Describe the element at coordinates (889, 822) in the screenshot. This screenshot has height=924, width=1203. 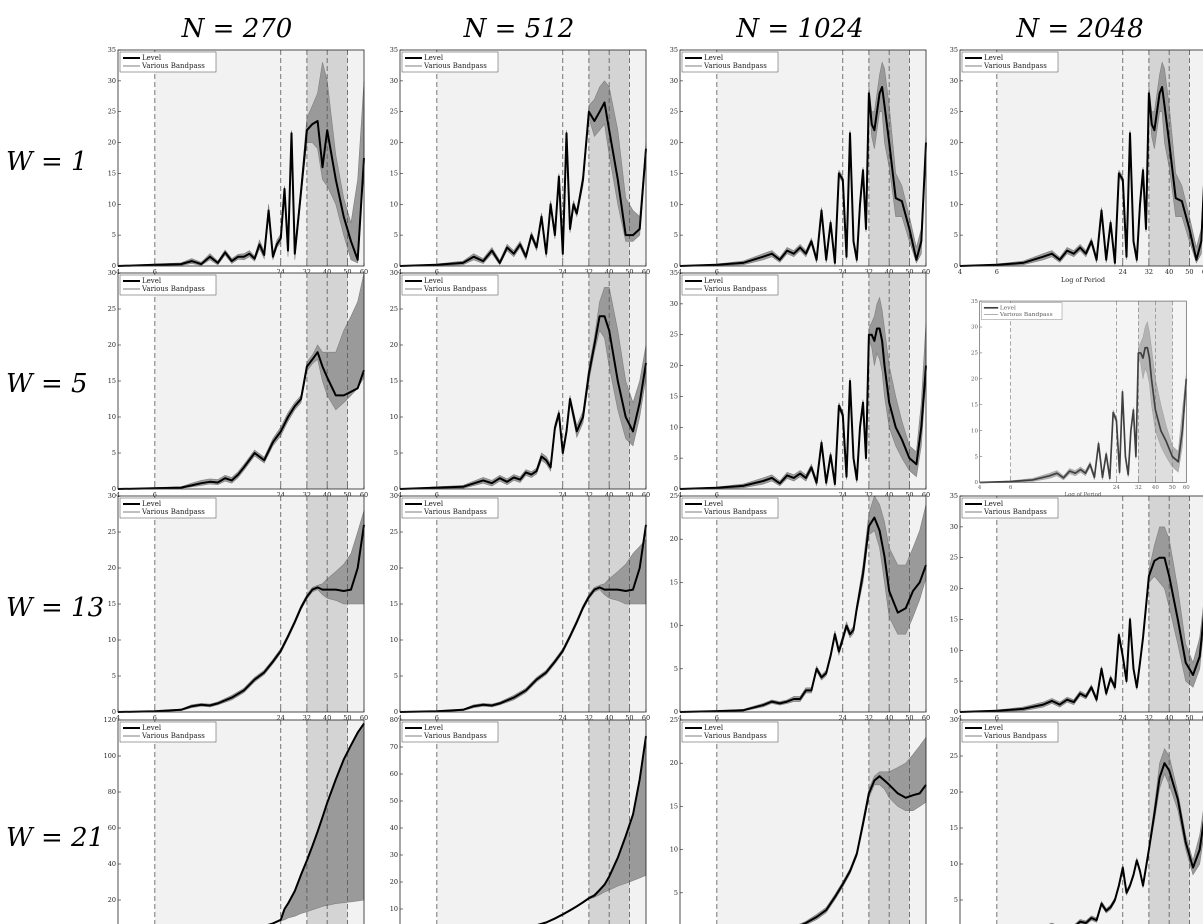
I see `dark-shaded-region` at that location.